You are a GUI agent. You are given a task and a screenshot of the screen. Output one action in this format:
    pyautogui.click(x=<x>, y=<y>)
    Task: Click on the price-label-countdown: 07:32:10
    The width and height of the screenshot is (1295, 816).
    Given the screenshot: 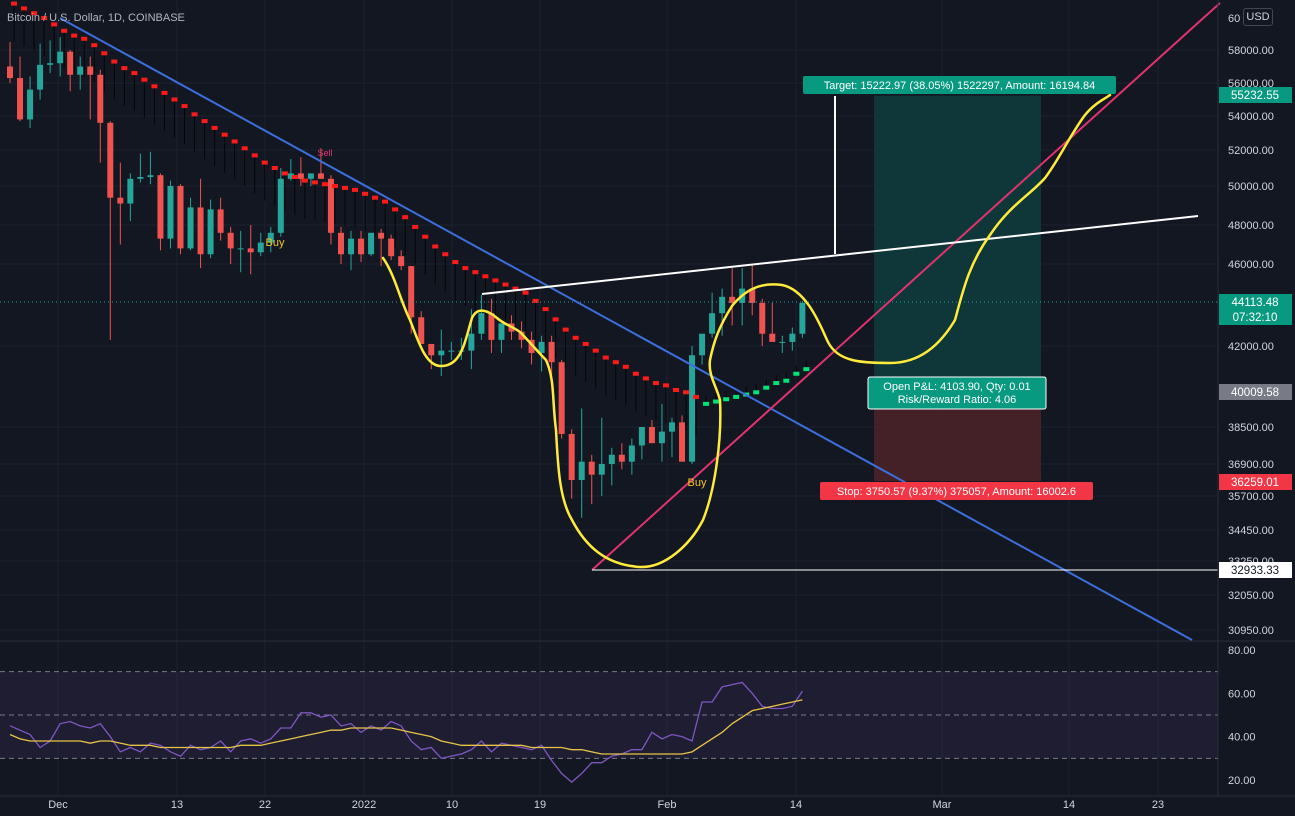 What is the action you would take?
    pyautogui.click(x=1255, y=317)
    